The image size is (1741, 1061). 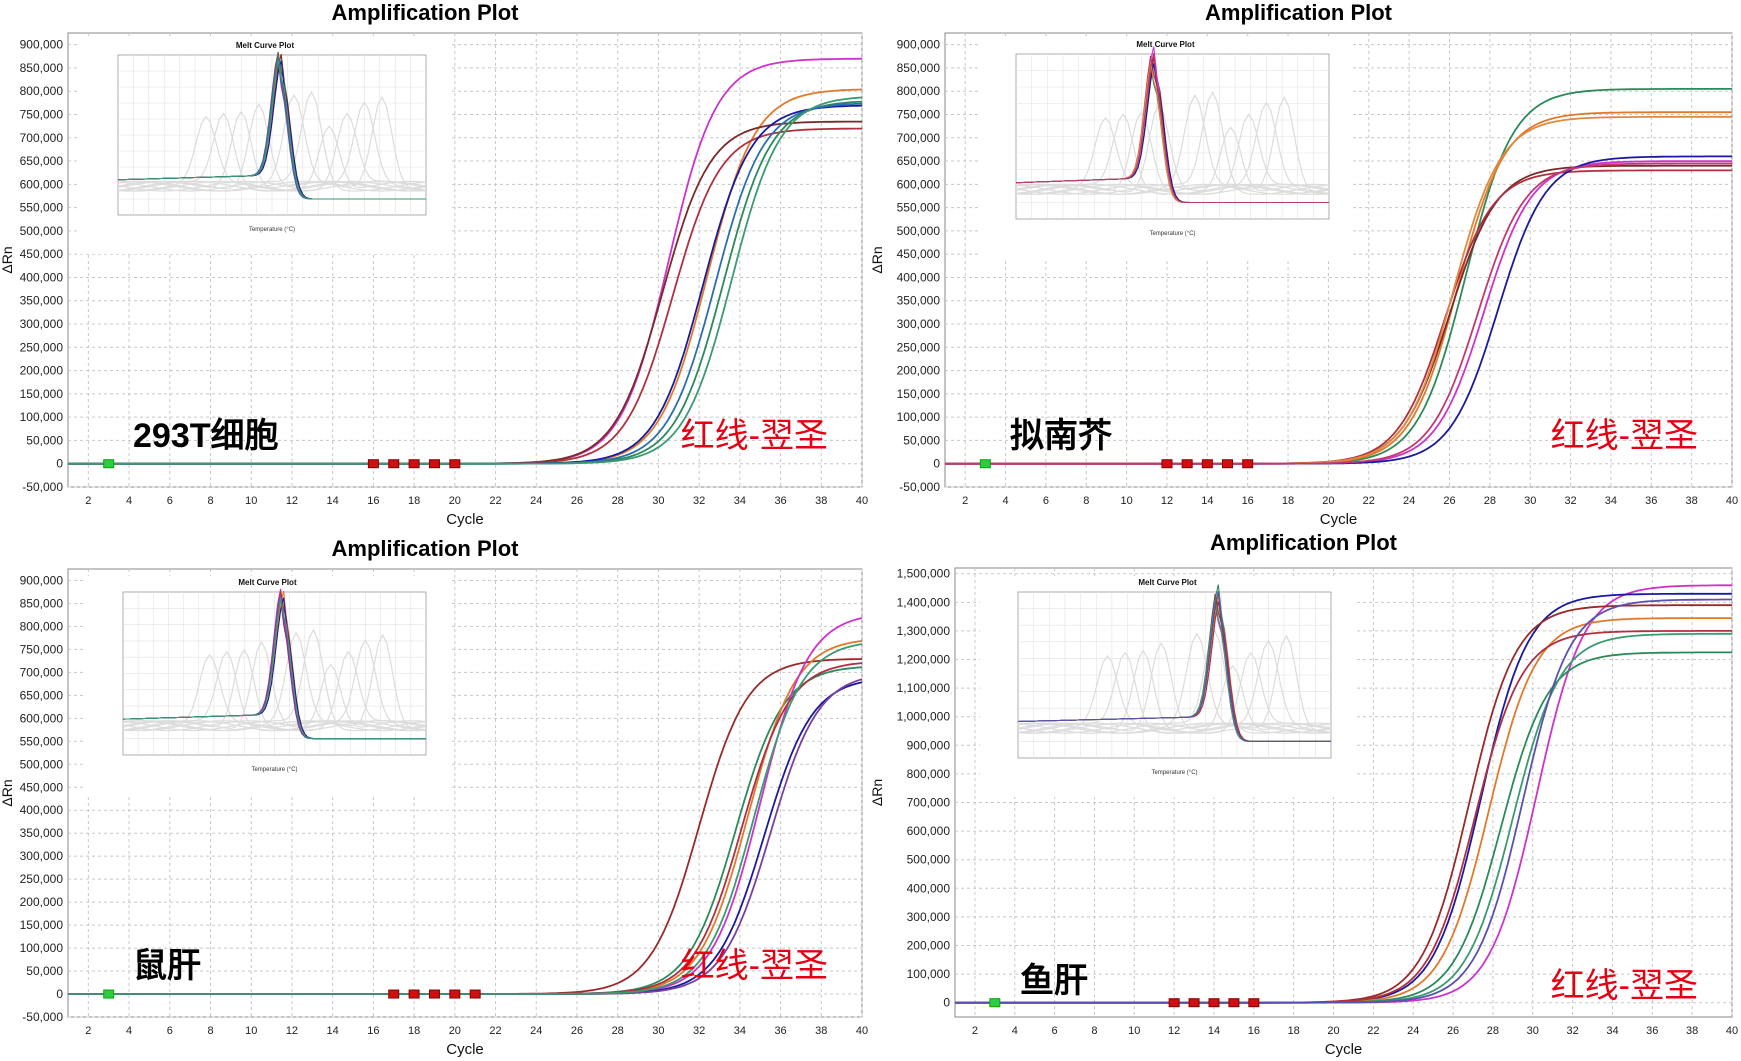 What do you see at coordinates (1165, 44) in the screenshot?
I see `inset-title: Melt Curve Plot` at bounding box center [1165, 44].